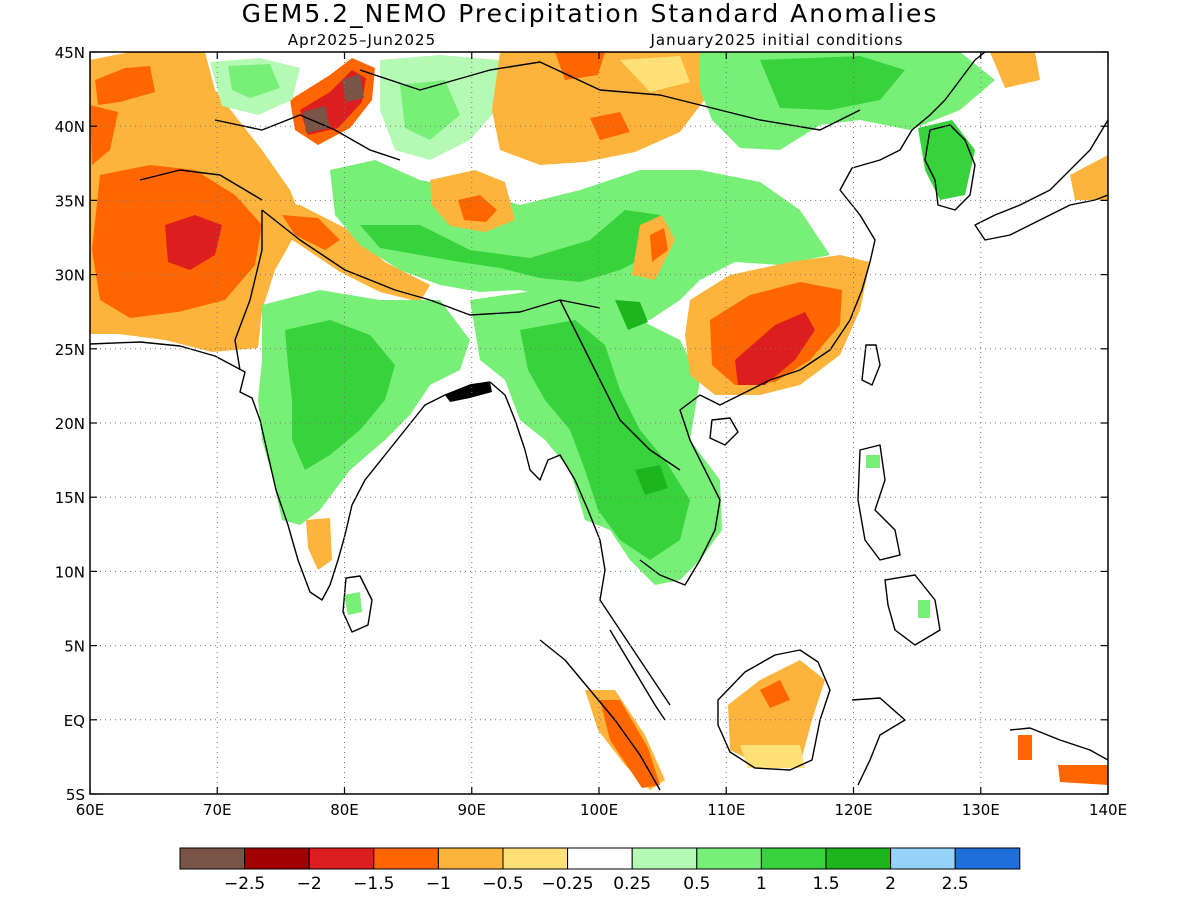 The image size is (1200, 900). I want to click on anomaly-region-pakistan-strongest, so click(193, 242).